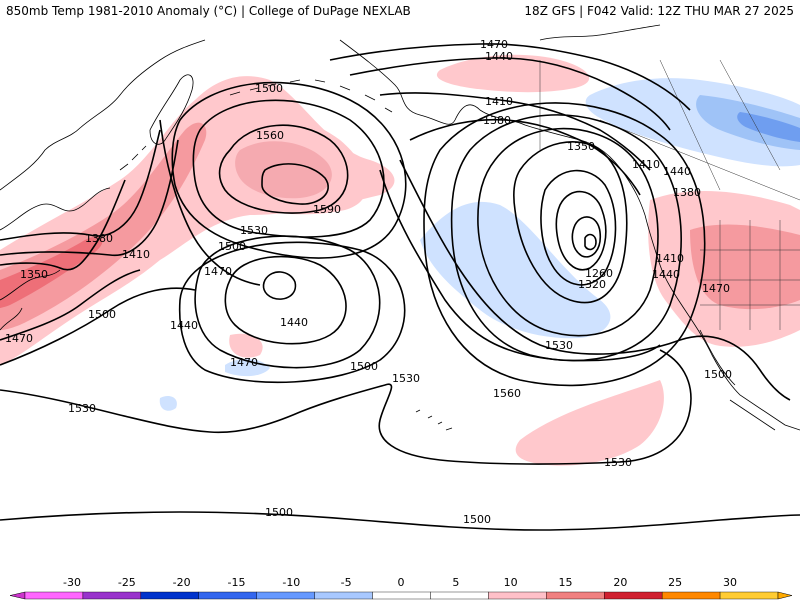 The width and height of the screenshot is (800, 600). I want to click on contour-low-center, so click(590, 242).